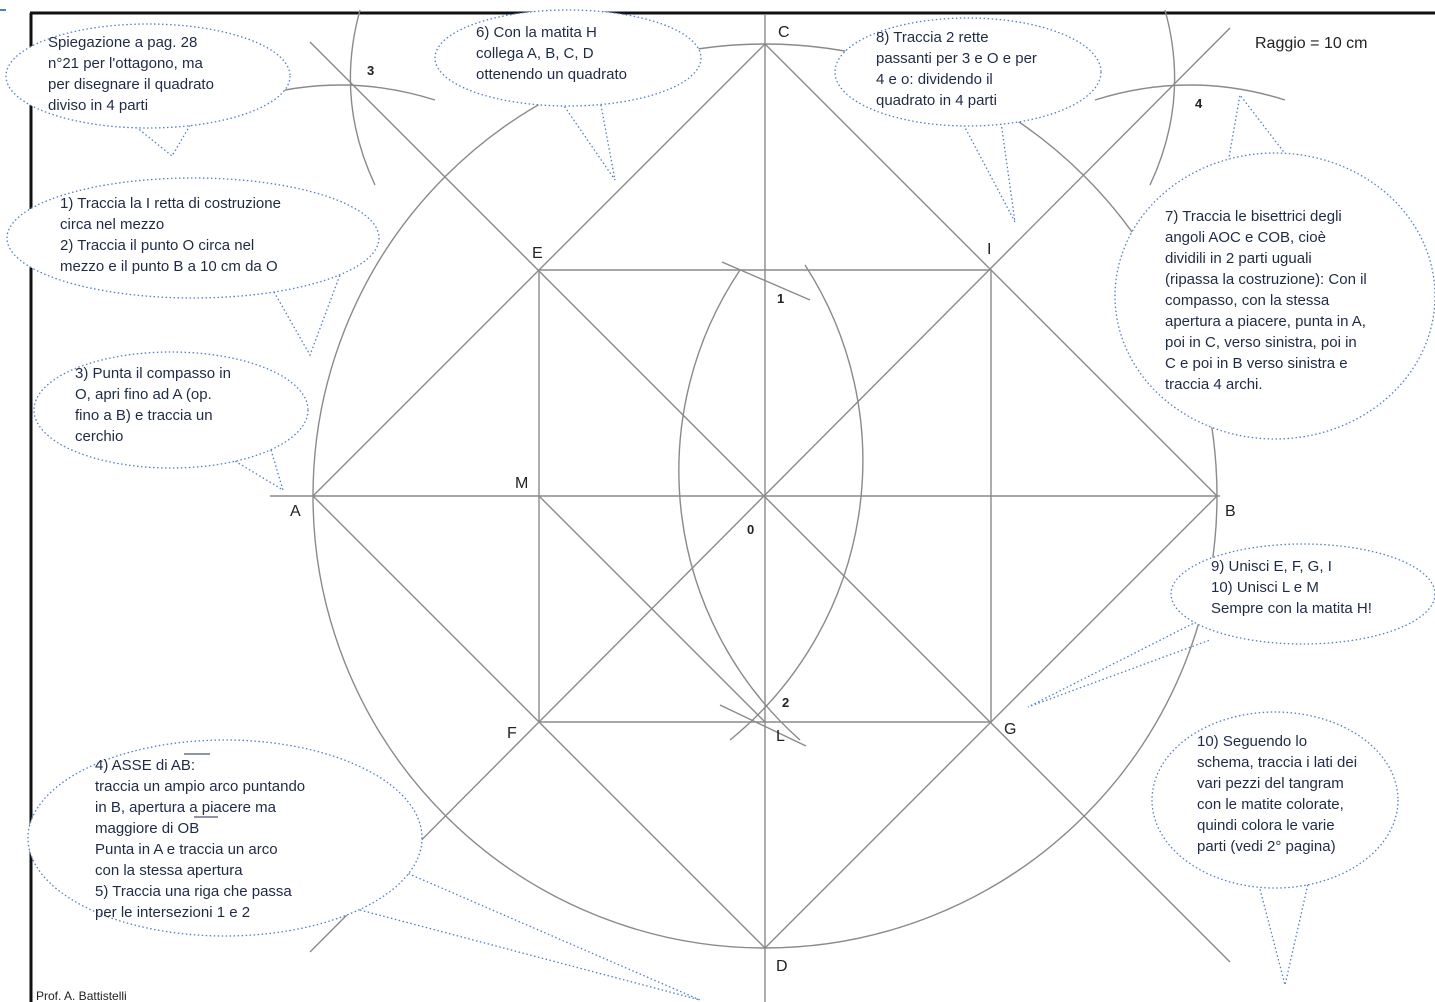  Describe the element at coordinates (370, 70) in the screenshot. I see `point-3: 3` at that location.